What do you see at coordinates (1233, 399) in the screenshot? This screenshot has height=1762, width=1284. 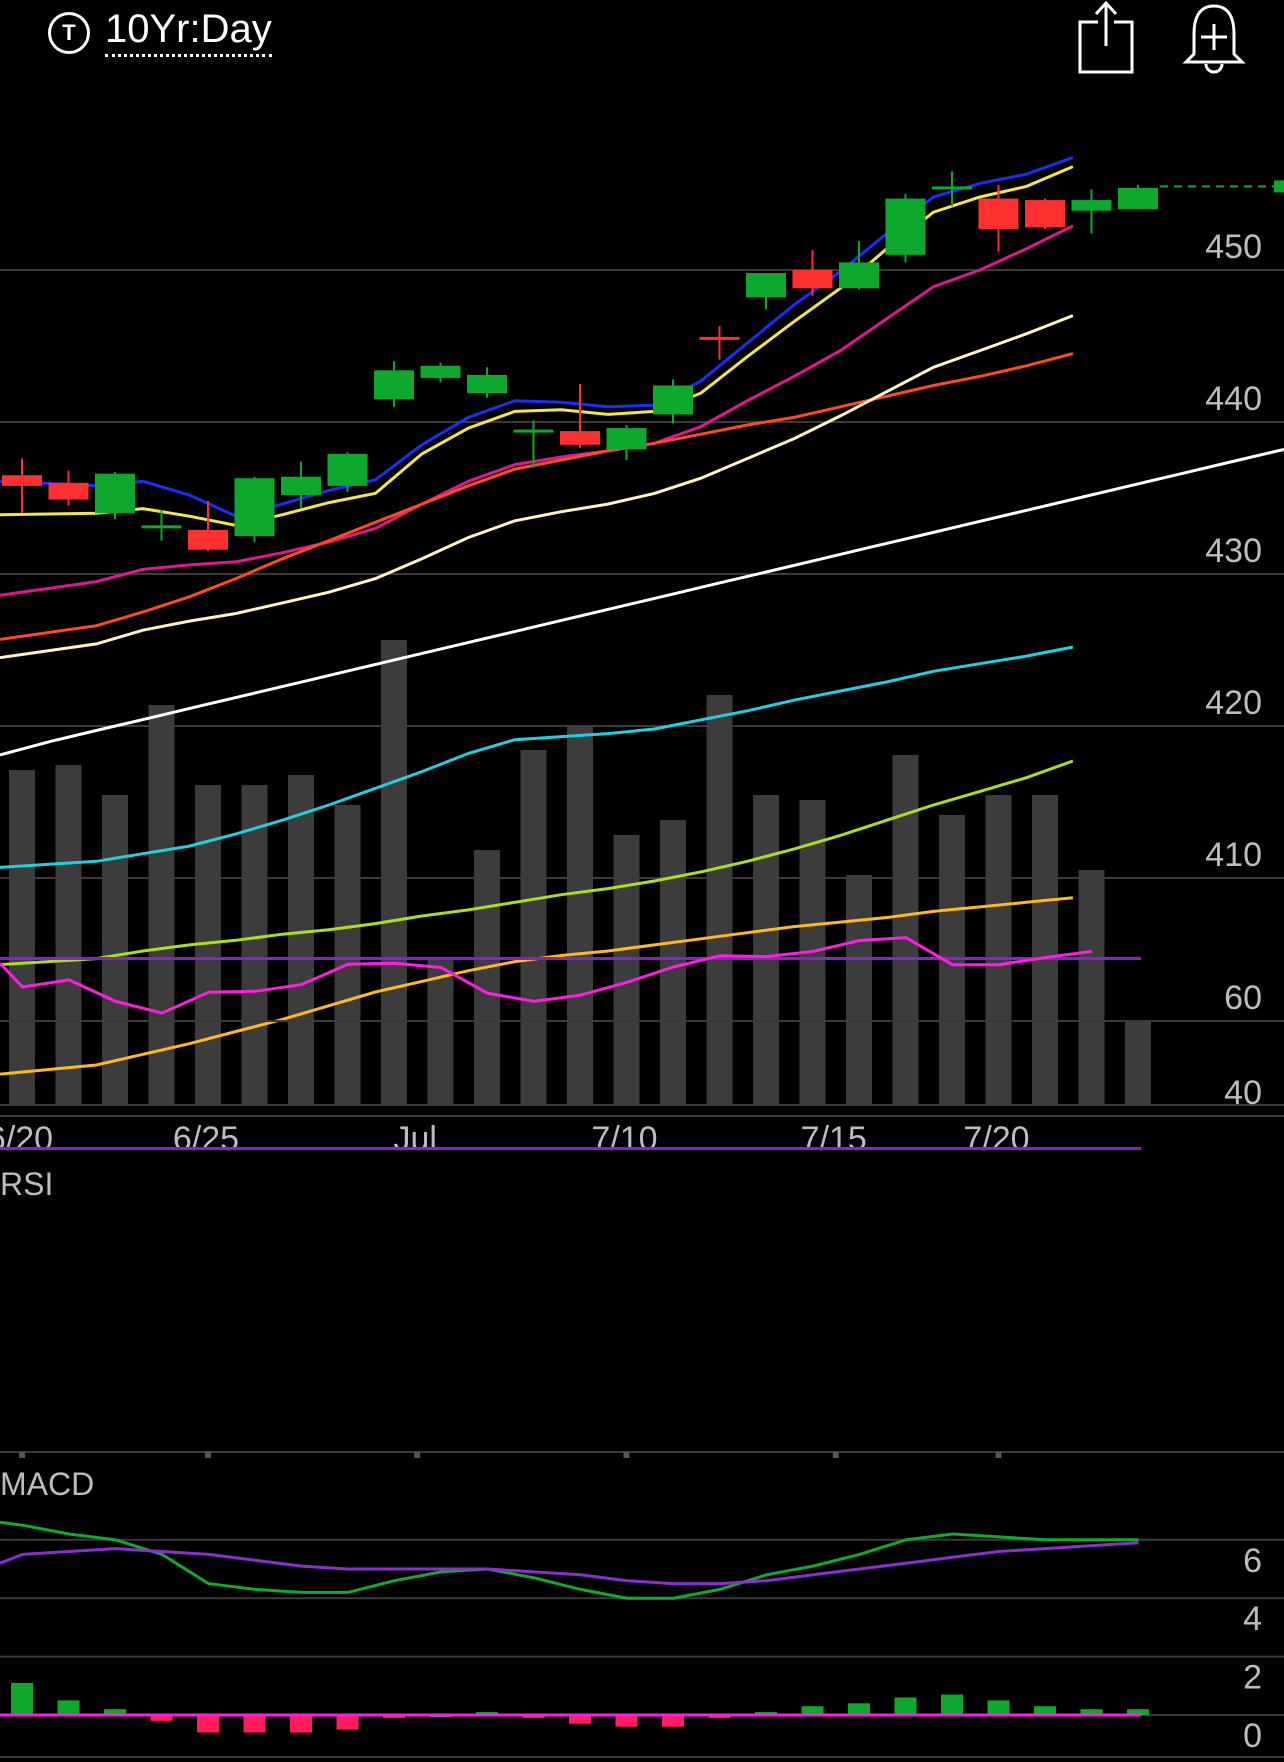 I see `price-axis-label: 440` at bounding box center [1233, 399].